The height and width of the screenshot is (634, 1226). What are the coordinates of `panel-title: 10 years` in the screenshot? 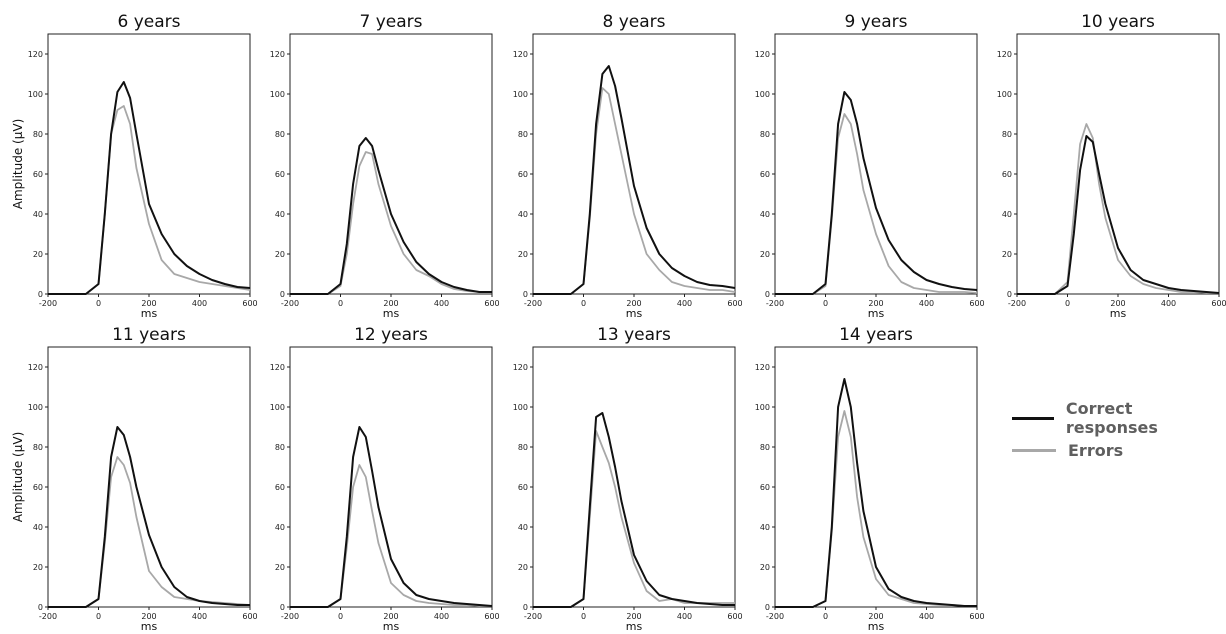 It's located at (1118, 22).